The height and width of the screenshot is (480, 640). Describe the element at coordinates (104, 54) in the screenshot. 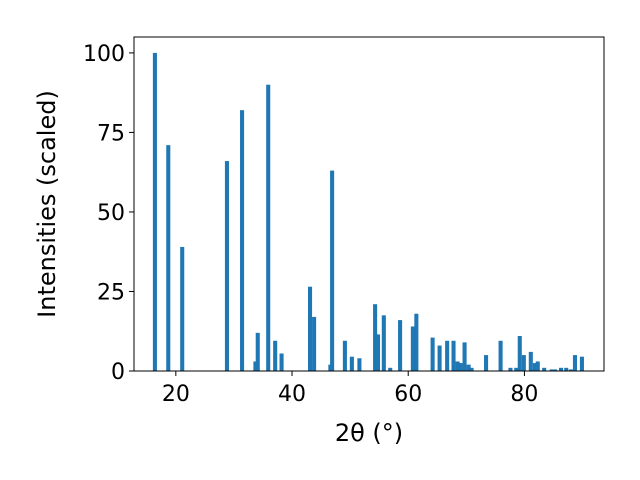

I see `y-tick-label: 100` at that location.